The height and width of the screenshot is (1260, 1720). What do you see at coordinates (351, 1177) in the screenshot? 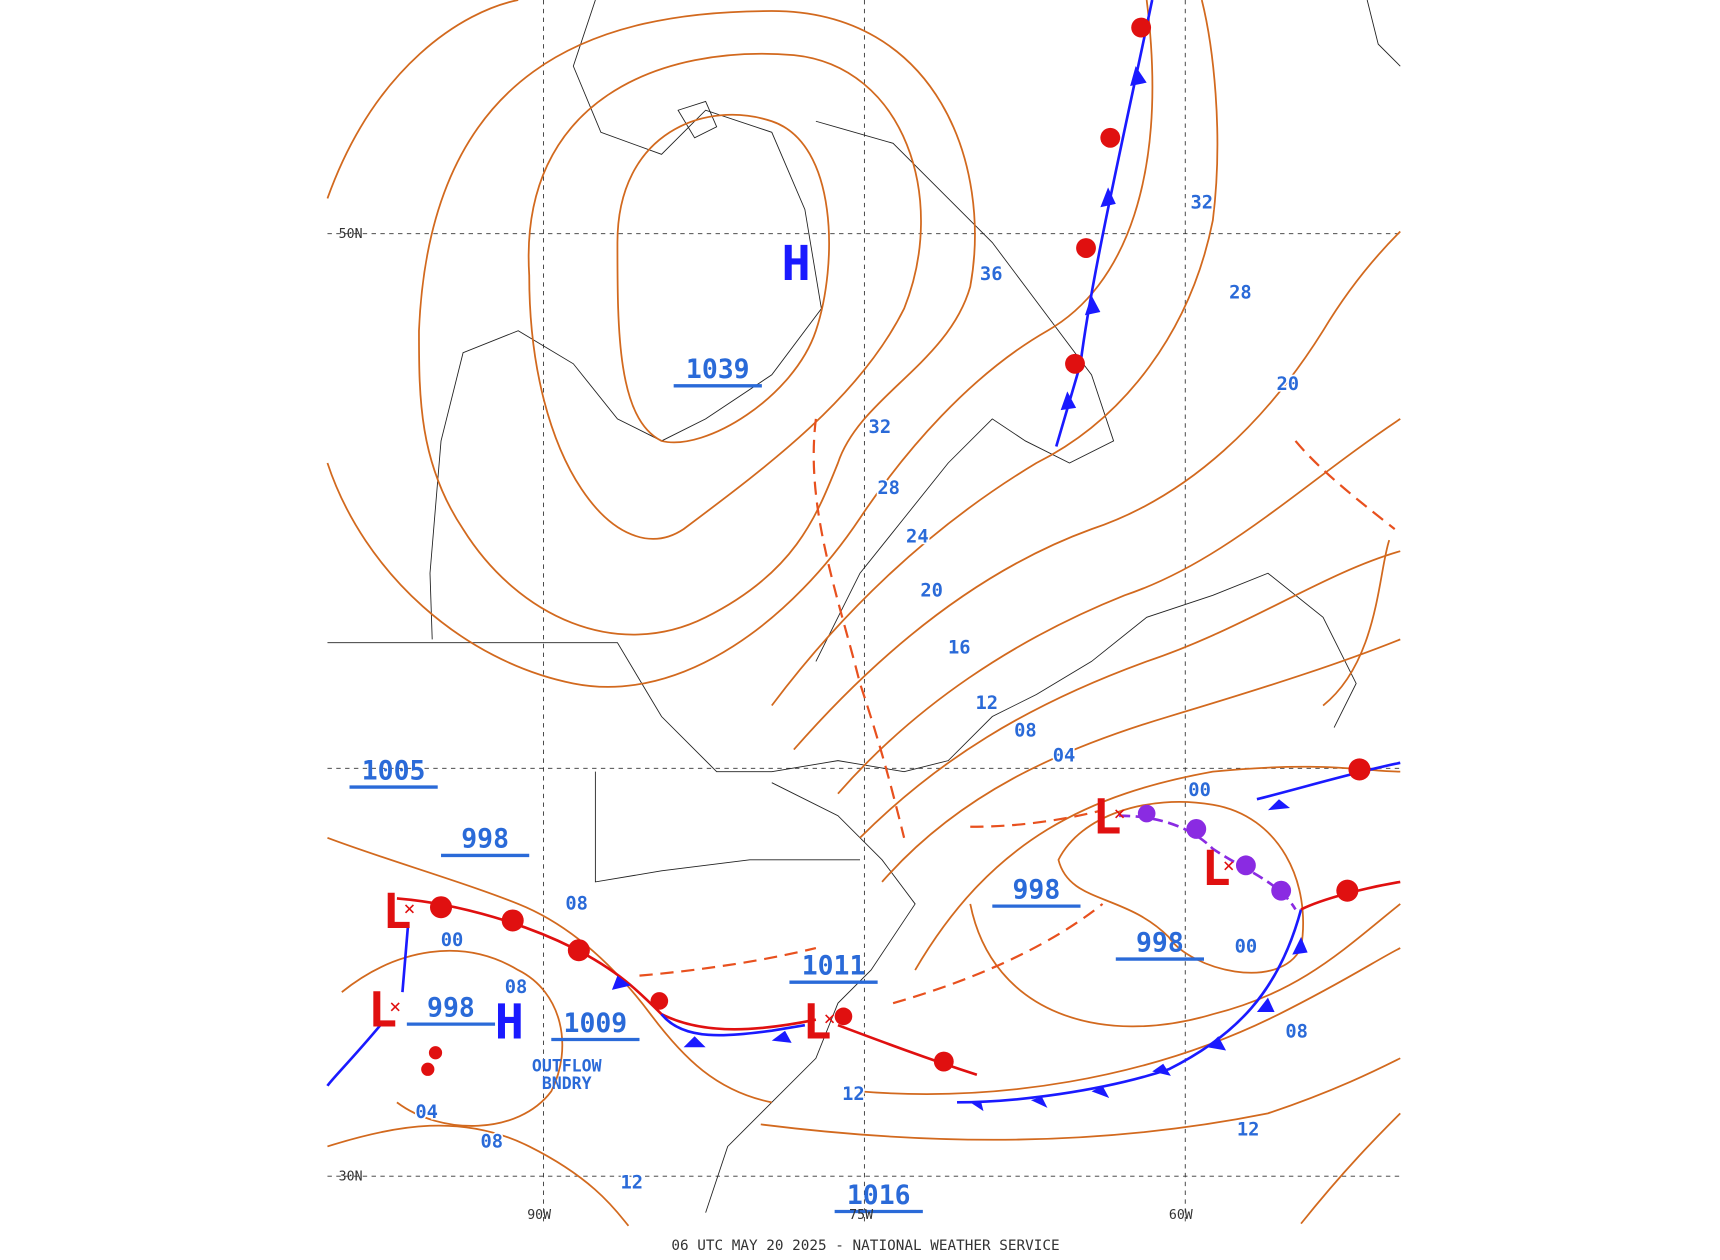
I see `grid-label: 30N` at bounding box center [351, 1177].